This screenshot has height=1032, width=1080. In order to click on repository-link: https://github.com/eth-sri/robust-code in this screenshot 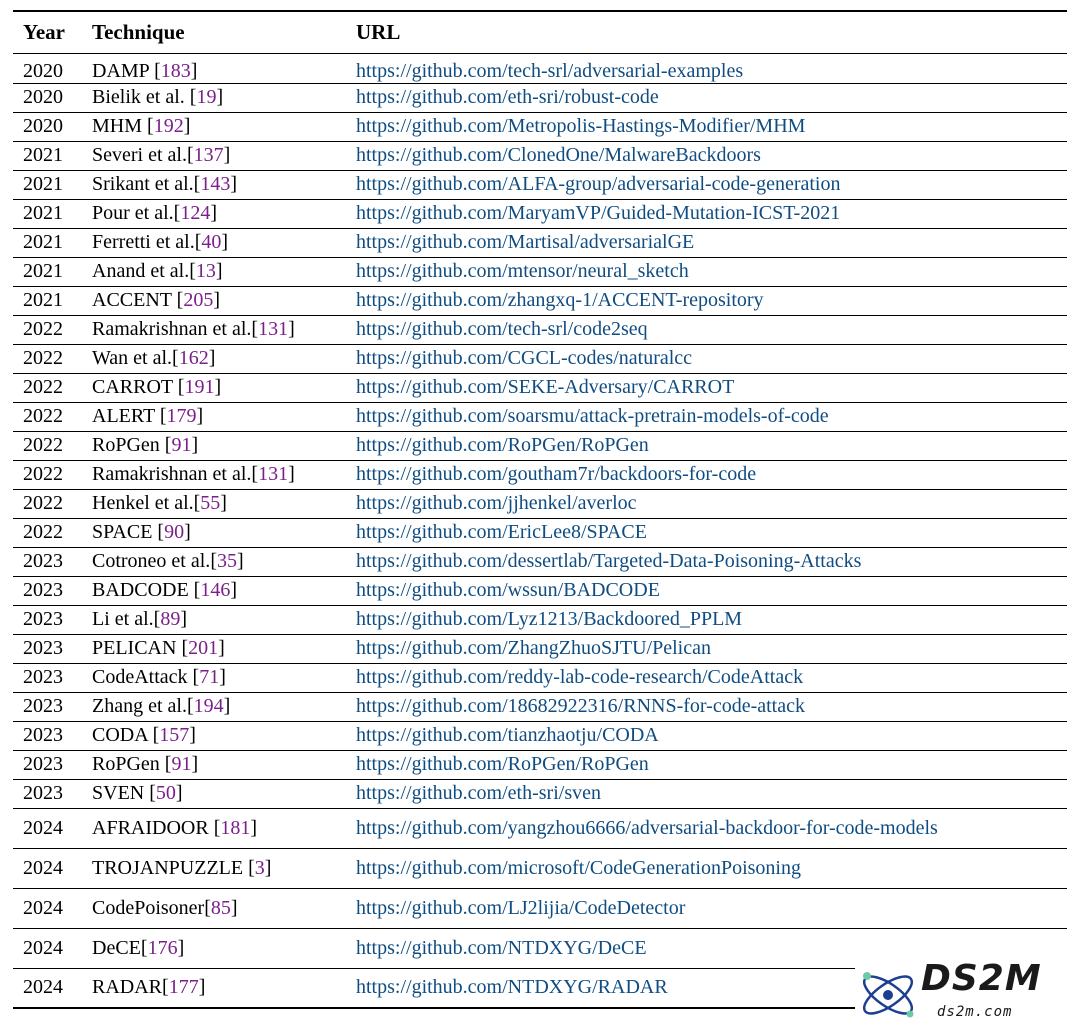, I will do `click(507, 97)`.